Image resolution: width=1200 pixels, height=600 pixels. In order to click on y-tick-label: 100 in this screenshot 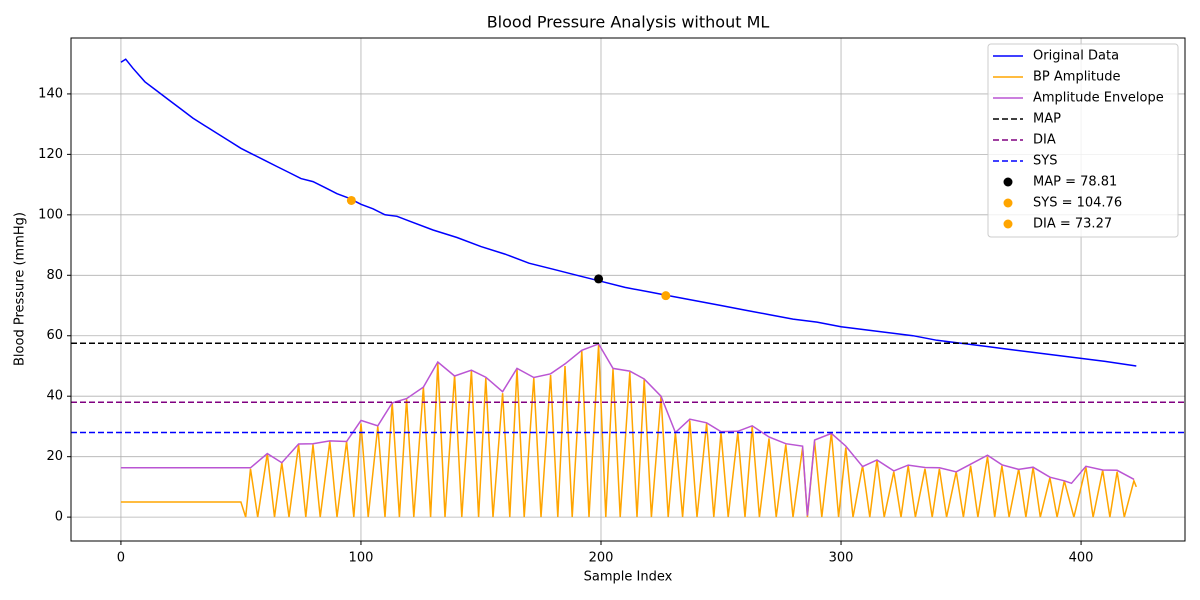, I will do `click(50, 214)`.